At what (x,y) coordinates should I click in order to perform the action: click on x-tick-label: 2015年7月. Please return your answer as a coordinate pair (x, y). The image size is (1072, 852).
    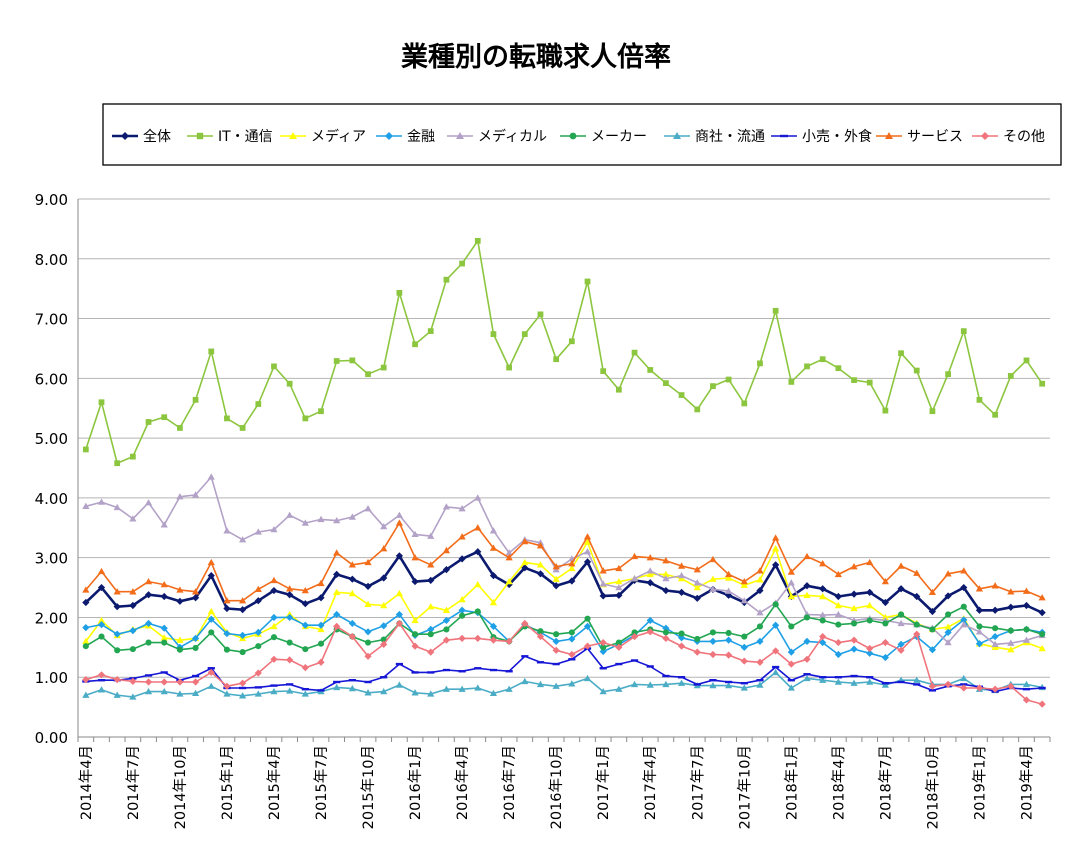
    Looking at the image, I should click on (321, 782).